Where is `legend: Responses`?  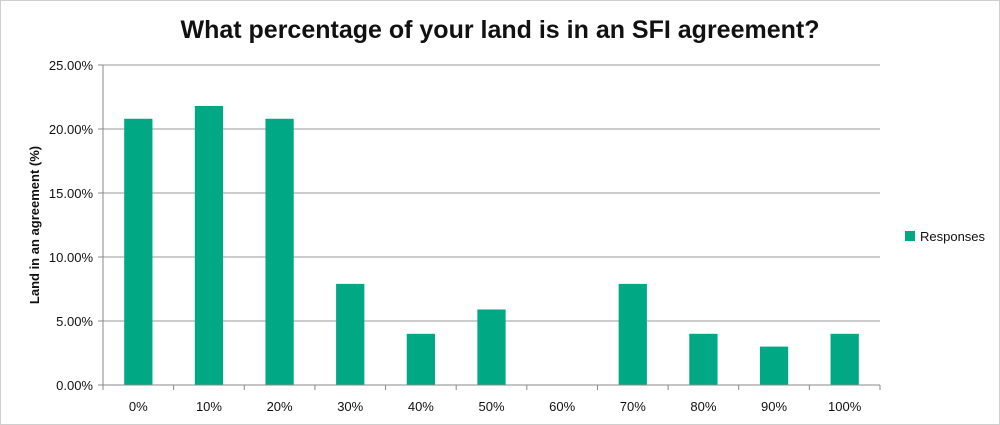 legend: Responses is located at coordinates (945, 236).